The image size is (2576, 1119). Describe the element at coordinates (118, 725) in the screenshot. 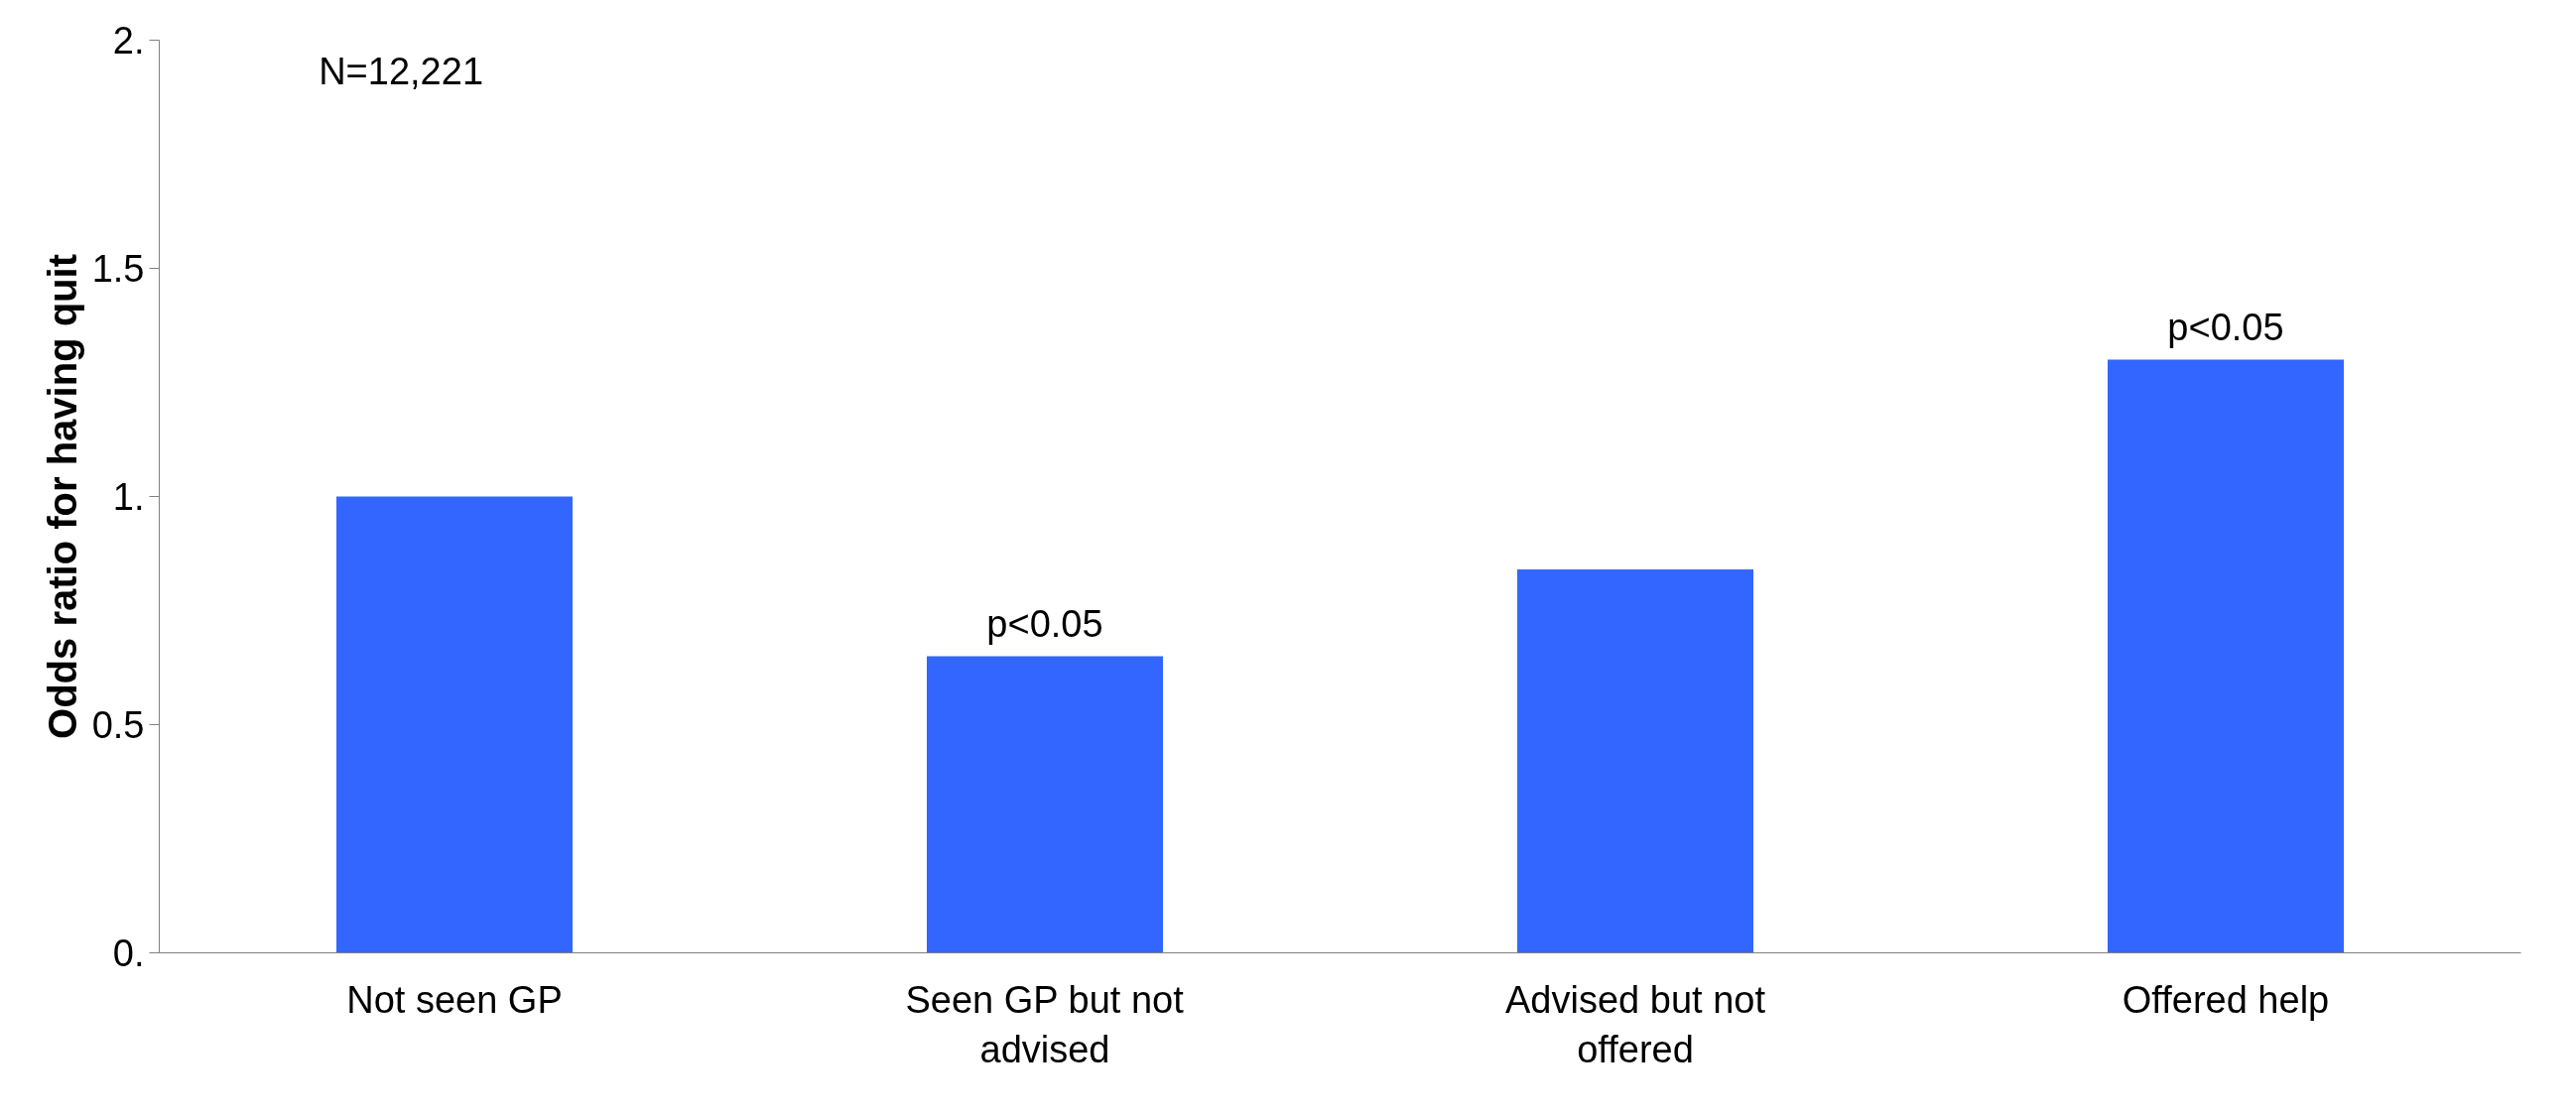

I see `y-tick-label: 0.5` at that location.